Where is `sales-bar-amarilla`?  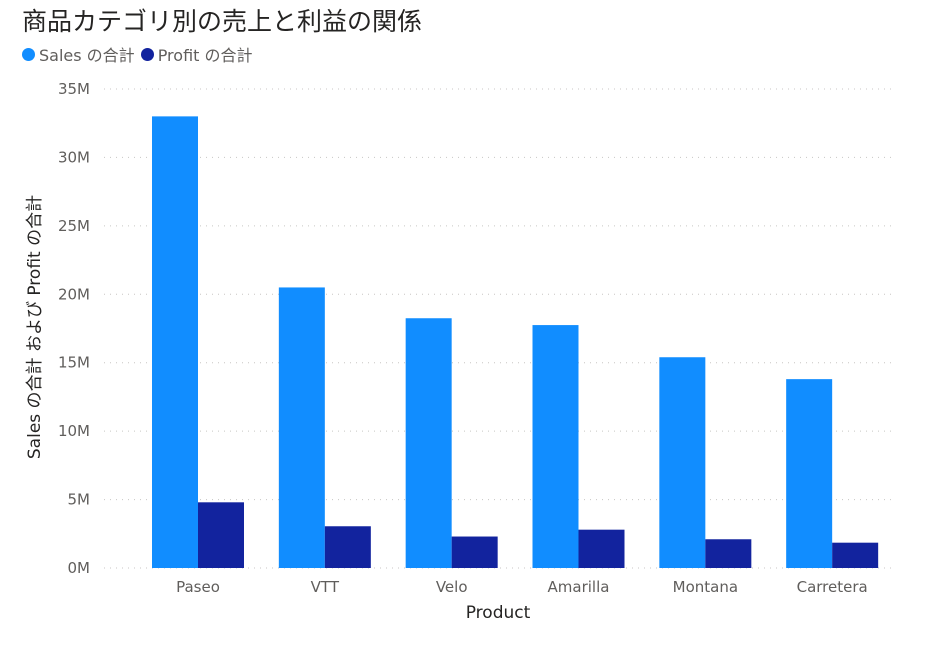
sales-bar-amarilla is located at coordinates (555, 446).